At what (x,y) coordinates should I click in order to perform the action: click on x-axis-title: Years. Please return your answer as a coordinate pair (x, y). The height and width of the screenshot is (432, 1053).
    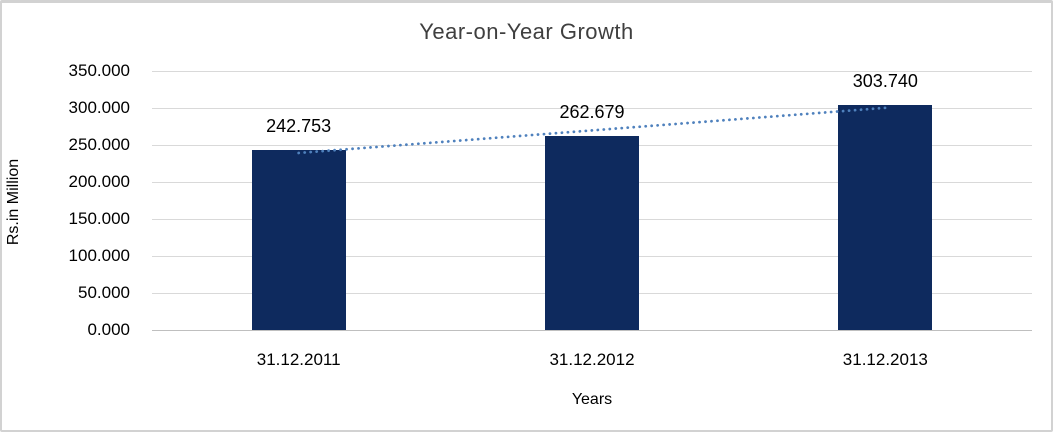
    Looking at the image, I should click on (592, 399).